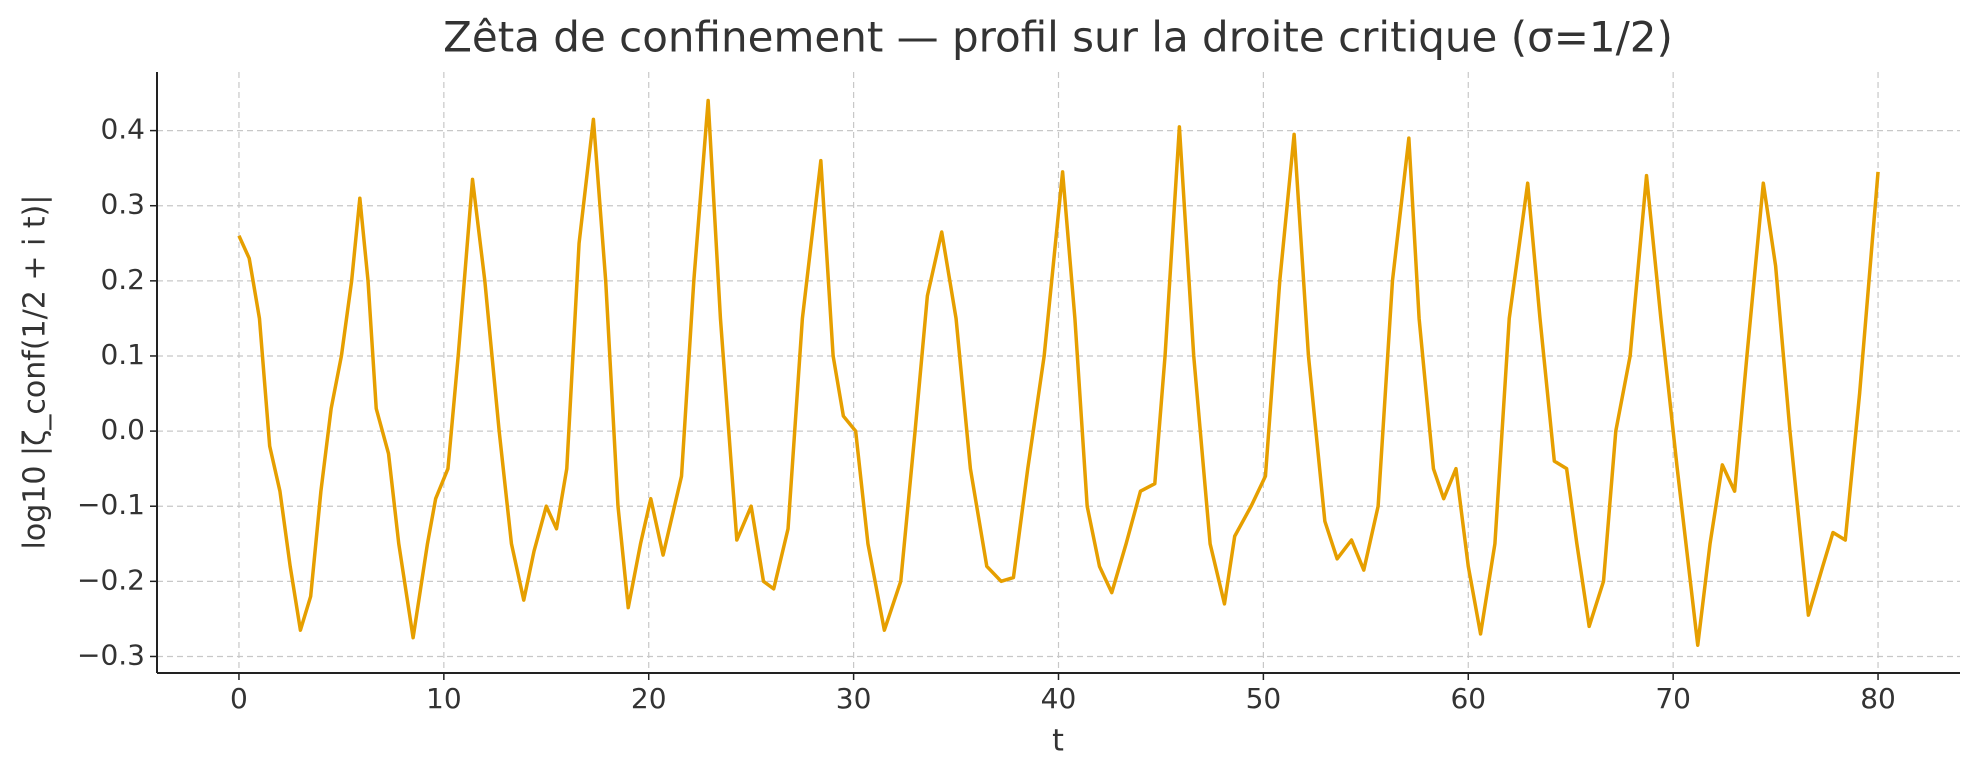  What do you see at coordinates (649, 698) in the screenshot?
I see `x-tick-label: 20` at bounding box center [649, 698].